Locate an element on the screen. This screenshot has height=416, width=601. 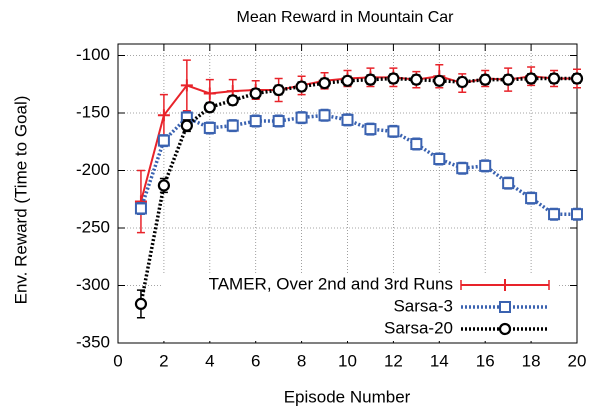
x-tick-label: 18 is located at coordinates (531, 360).